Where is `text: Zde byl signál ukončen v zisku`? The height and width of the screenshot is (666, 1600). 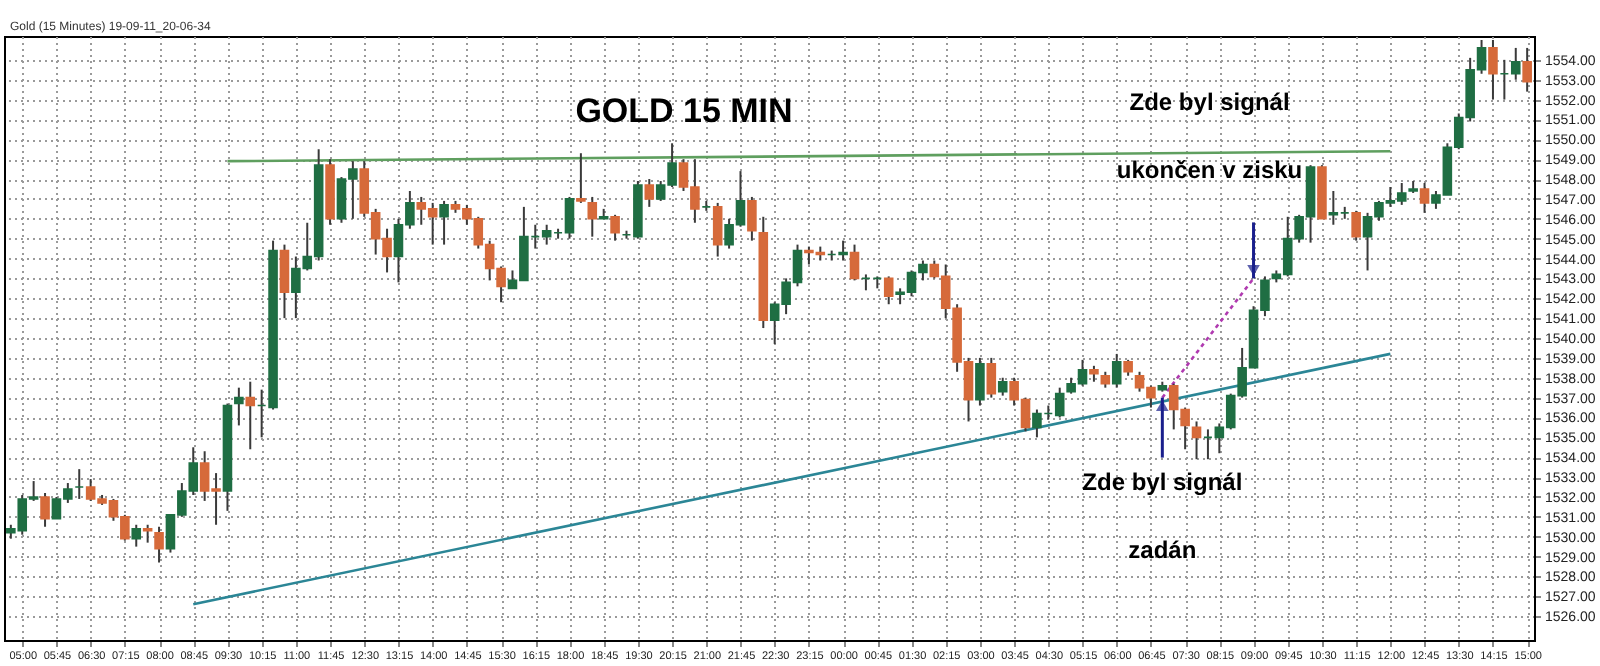 text: Zde byl signál ukončen v zisku is located at coordinates (1209, 136).